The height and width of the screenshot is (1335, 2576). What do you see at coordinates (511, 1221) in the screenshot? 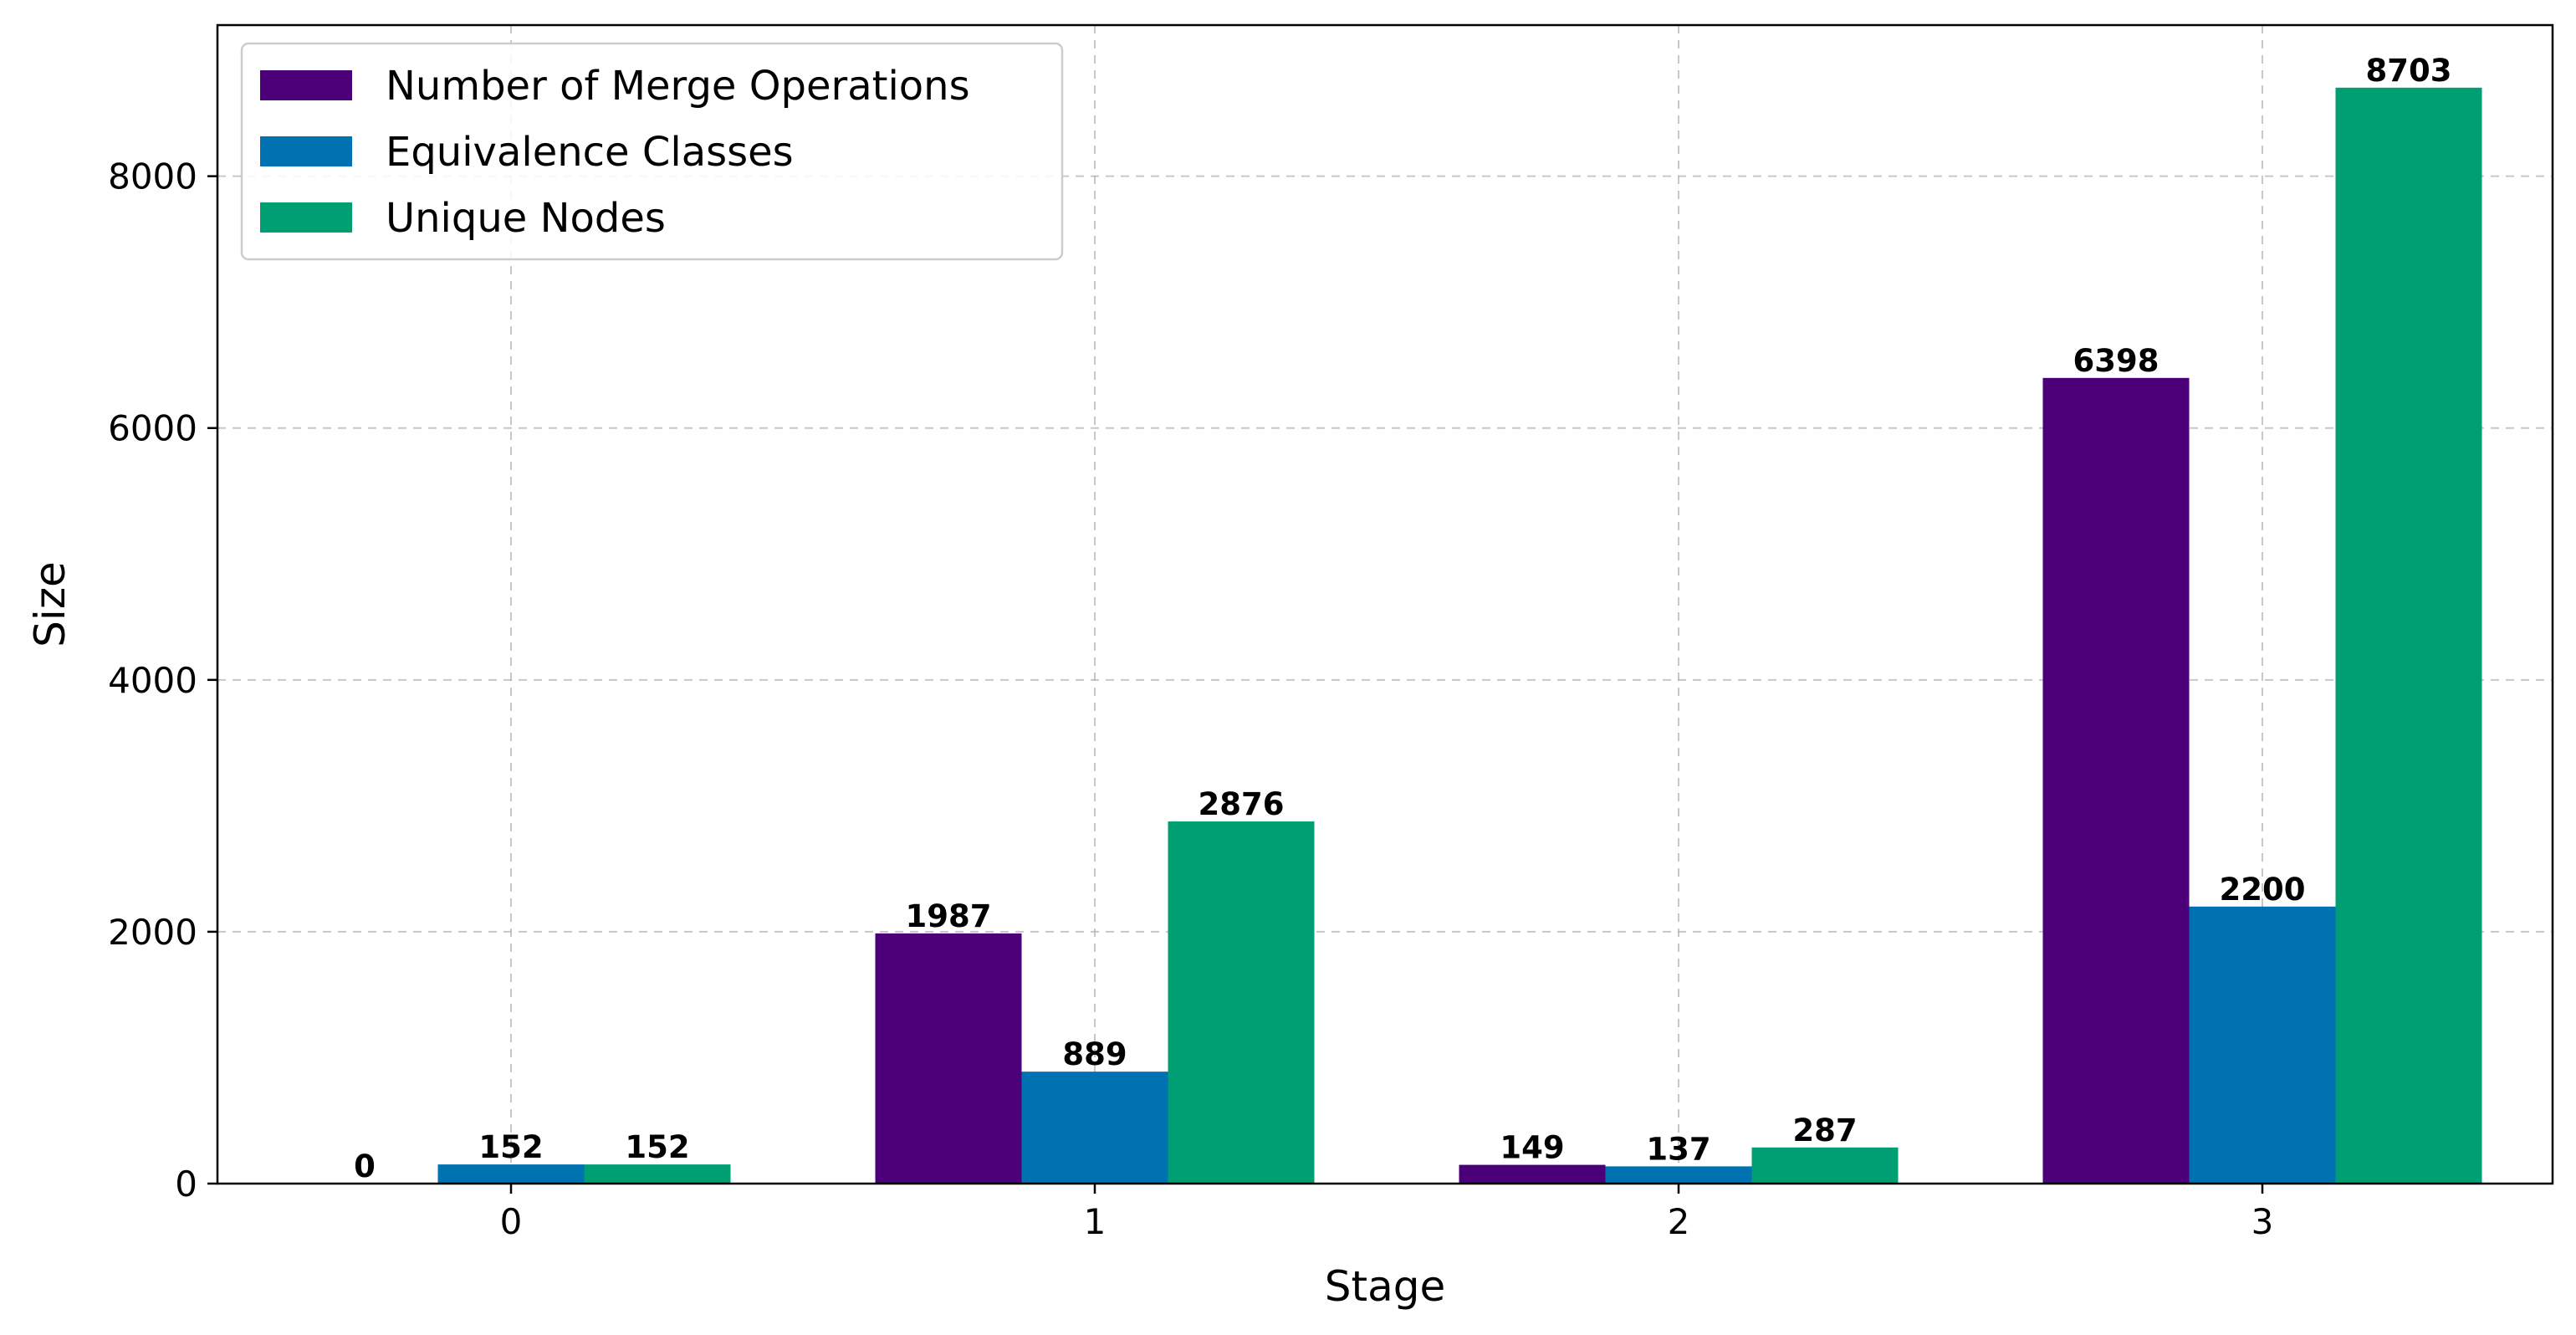
I see `x-tick-label: 0` at bounding box center [511, 1221].